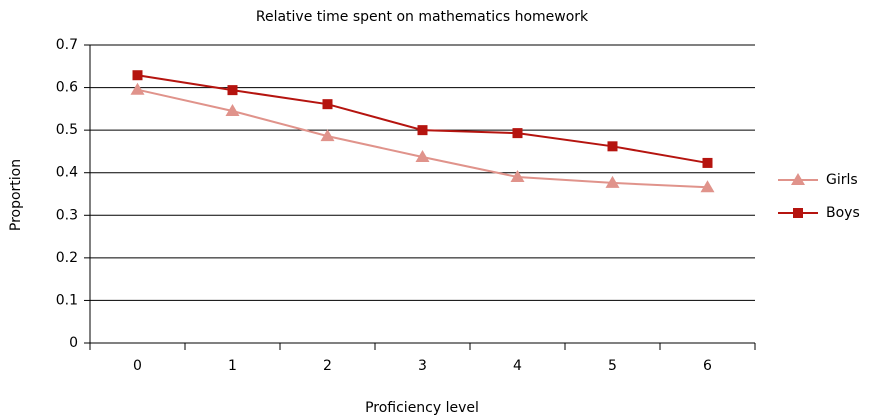  I want to click on y-tick-label: 0.1, so click(67, 300).